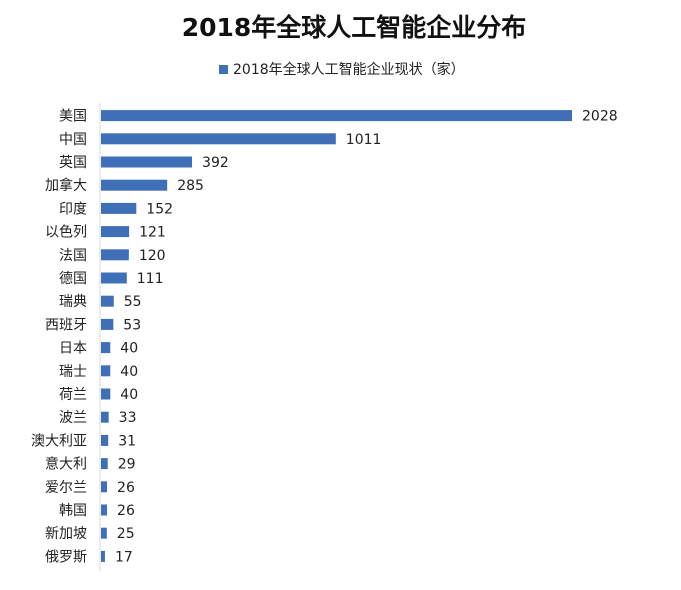 The width and height of the screenshot is (681, 590). What do you see at coordinates (349, 69) in the screenshot?
I see `legend-label: 2018年全球人工智能企业现状（家）` at bounding box center [349, 69].